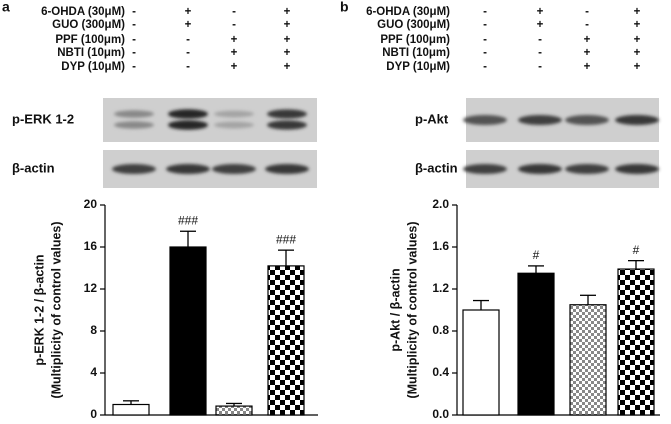 This screenshot has width=671, height=424. I want to click on y-tick-label: 1.2, so click(440, 288).